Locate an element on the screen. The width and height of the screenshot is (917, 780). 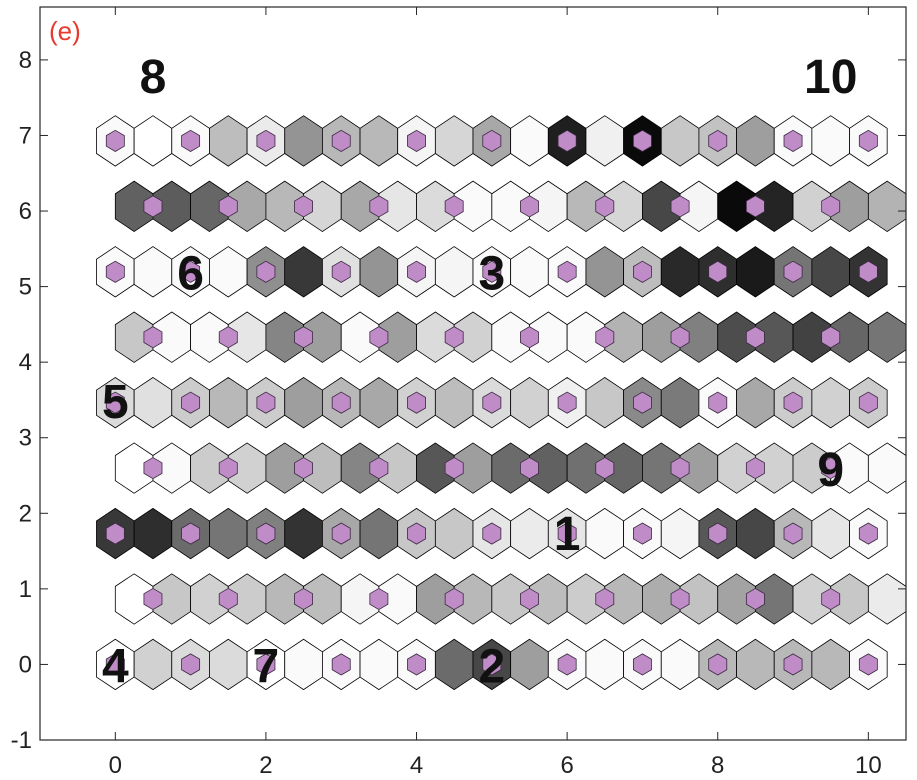
x-tick-label-0: 0 is located at coordinates (115, 765).